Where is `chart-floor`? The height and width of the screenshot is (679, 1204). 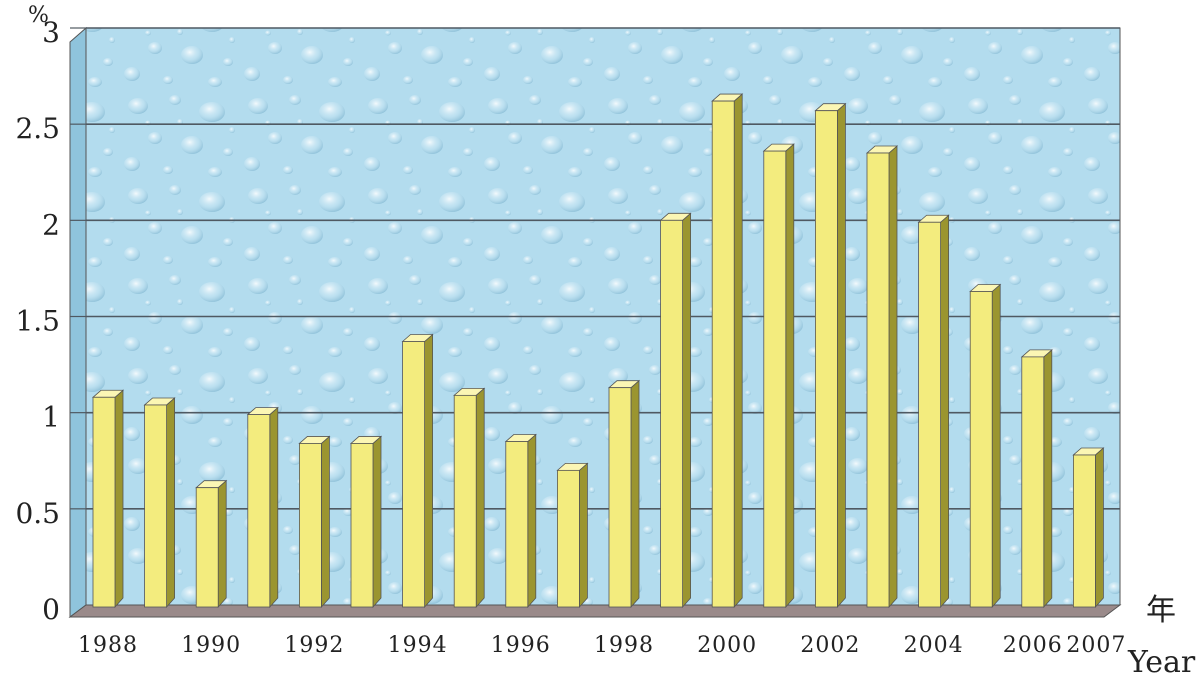 chart-floor is located at coordinates (595, 611).